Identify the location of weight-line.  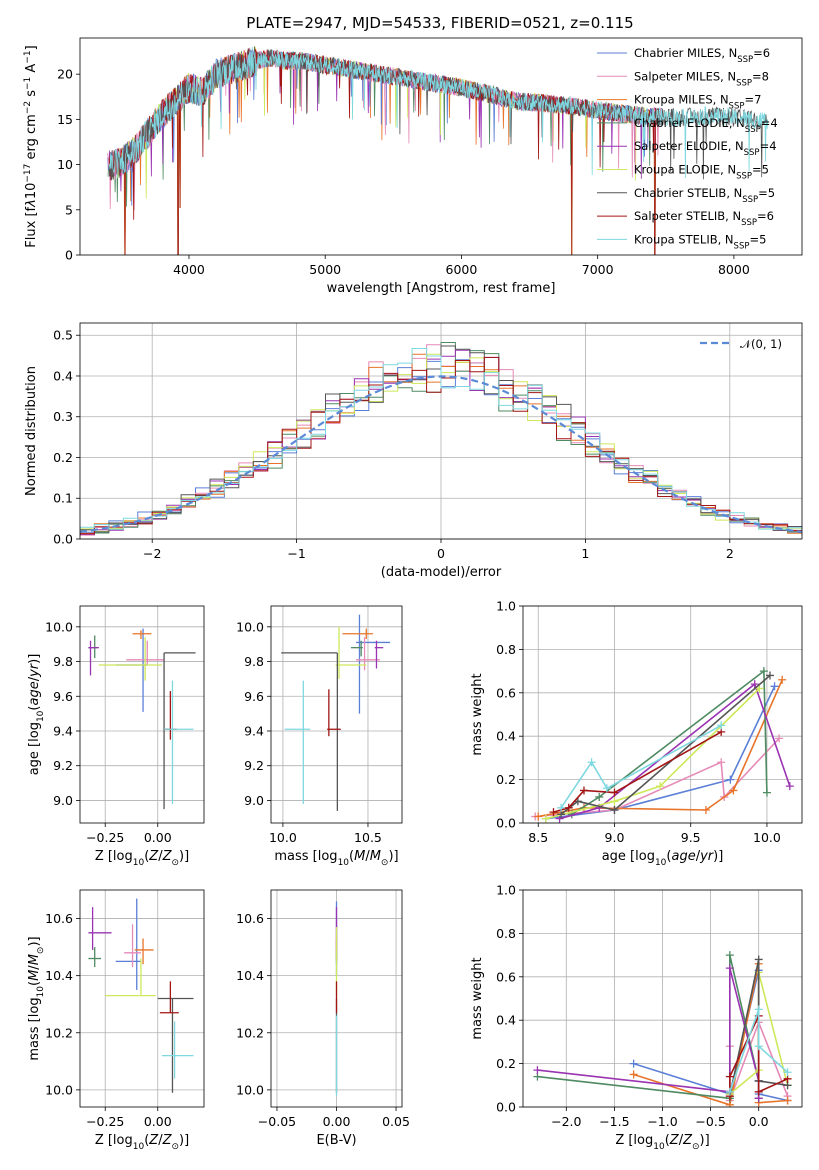
(652, 753).